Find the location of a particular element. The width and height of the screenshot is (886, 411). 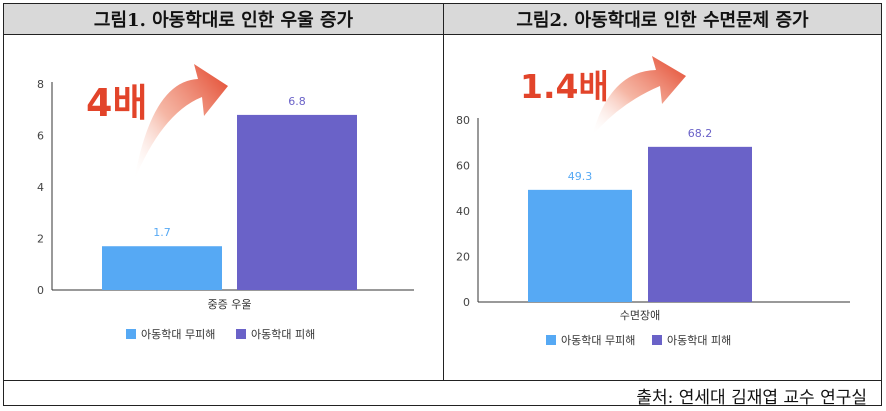

figure1-title: 그림1. 아동학대로 인한 우울 증가 is located at coordinates (223, 19).